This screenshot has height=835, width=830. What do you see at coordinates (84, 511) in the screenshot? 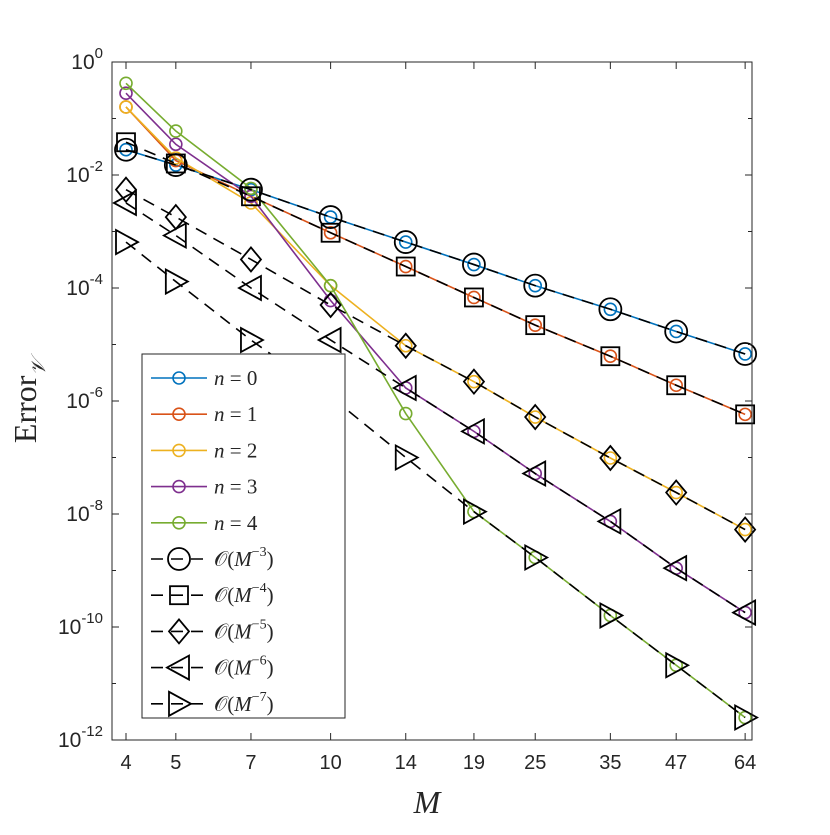
I see `y-tick-label: 10⁻⁸` at bounding box center [84, 511].